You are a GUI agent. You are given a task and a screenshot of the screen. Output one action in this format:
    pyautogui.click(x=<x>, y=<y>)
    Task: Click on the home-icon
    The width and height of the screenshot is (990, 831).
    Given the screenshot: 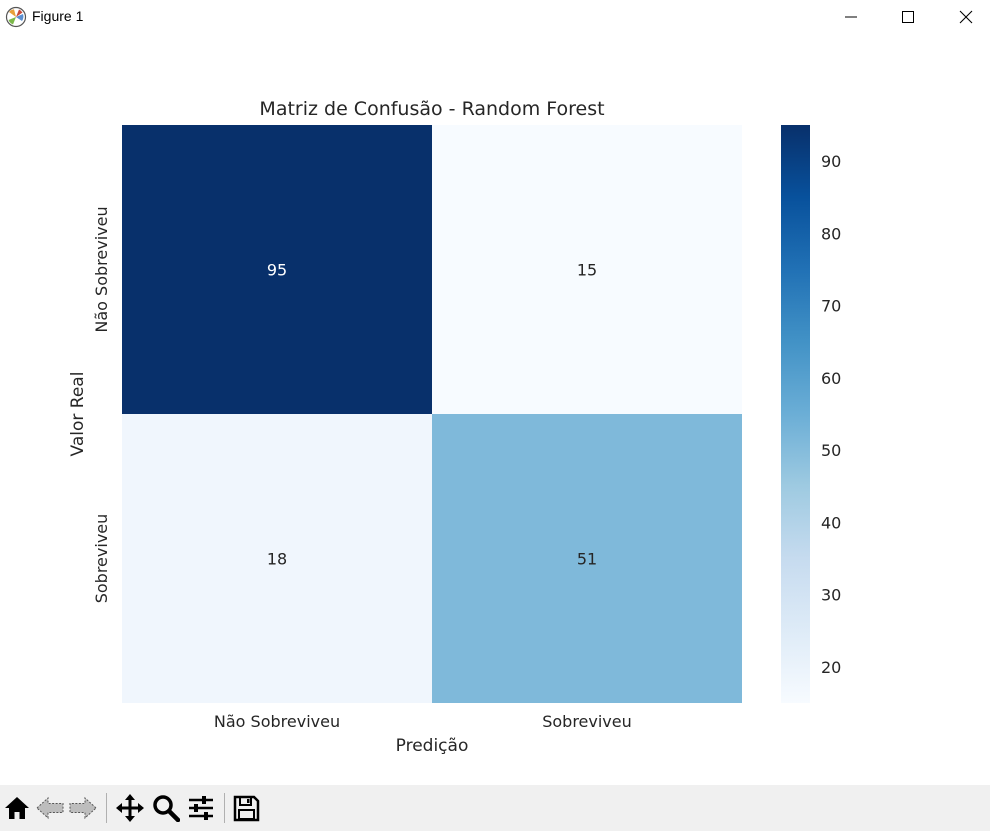 What is the action you would take?
    pyautogui.click(x=17, y=808)
    